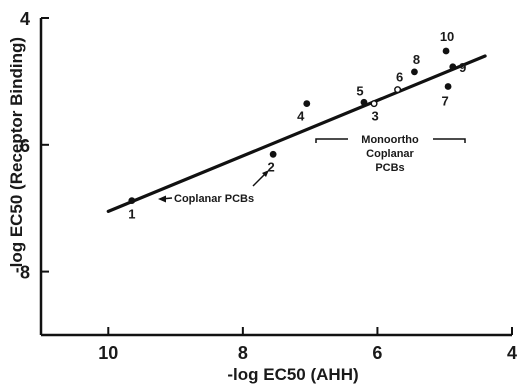 Image resolution: width=517 pixels, height=385 pixels. Describe the element at coordinates (16, 155) in the screenshot. I see `y-axis-title: -log EC50 (Receptor Binding)` at that location.